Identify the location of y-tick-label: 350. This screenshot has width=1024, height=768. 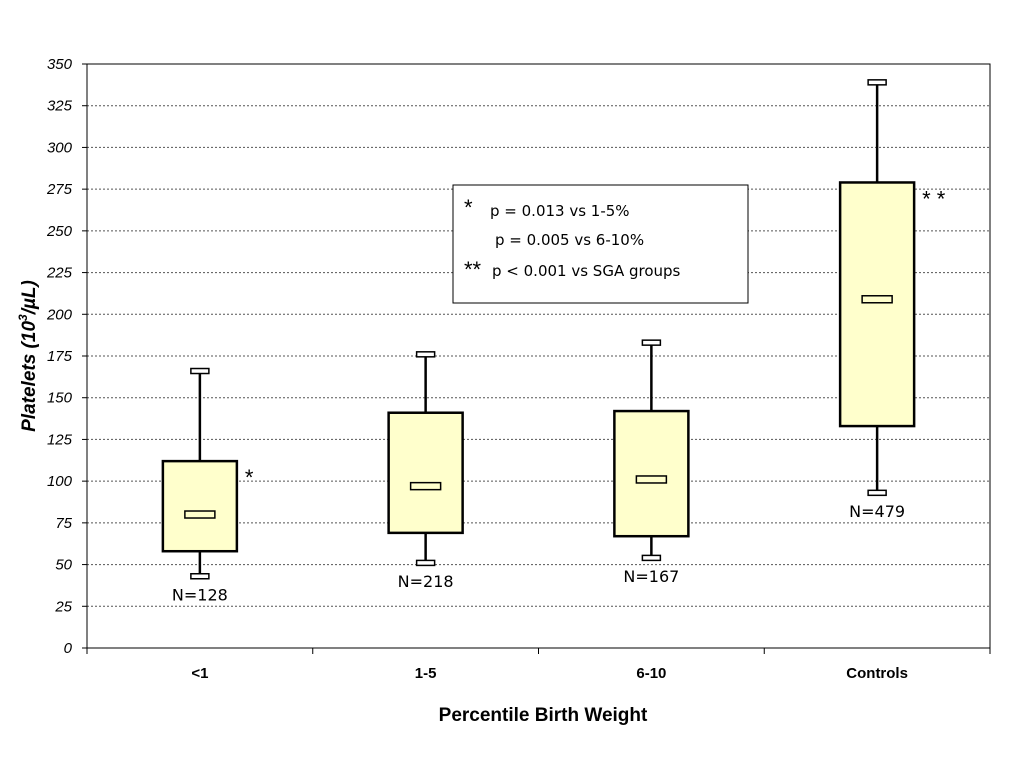
(60, 64).